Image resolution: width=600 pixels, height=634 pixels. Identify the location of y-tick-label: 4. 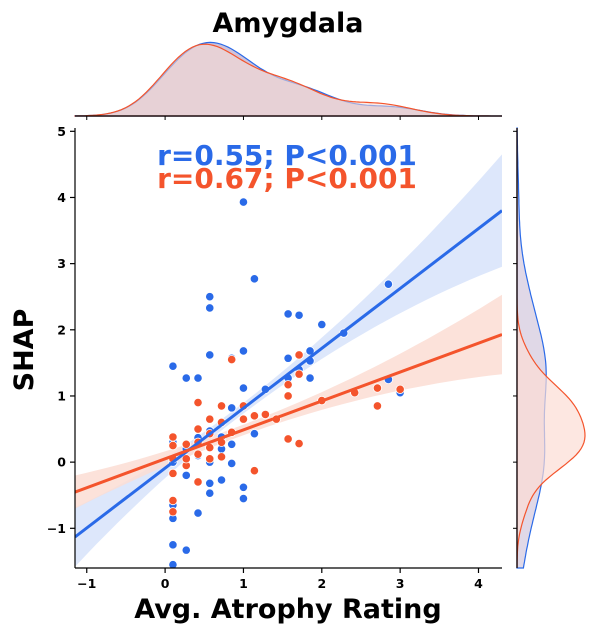
(61, 197).